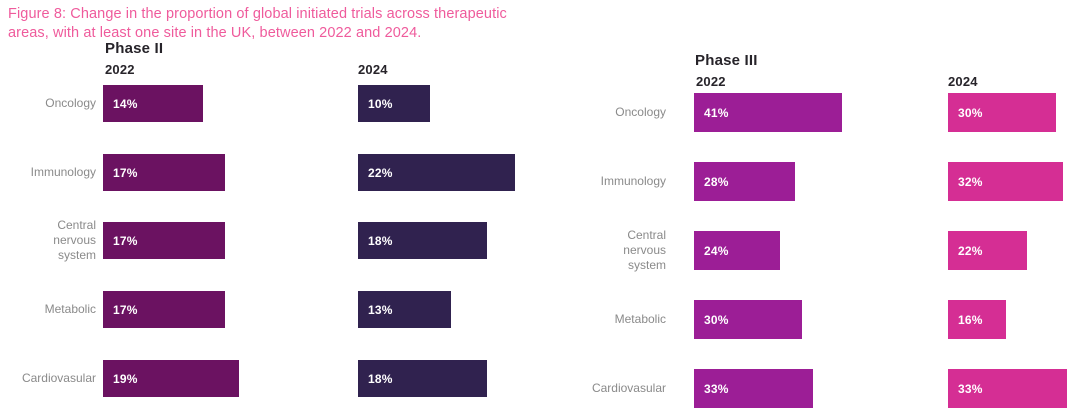  Describe the element at coordinates (987, 250) in the screenshot. I see `bar-phase-iii-2024-central-nervous-system: 22%` at that location.